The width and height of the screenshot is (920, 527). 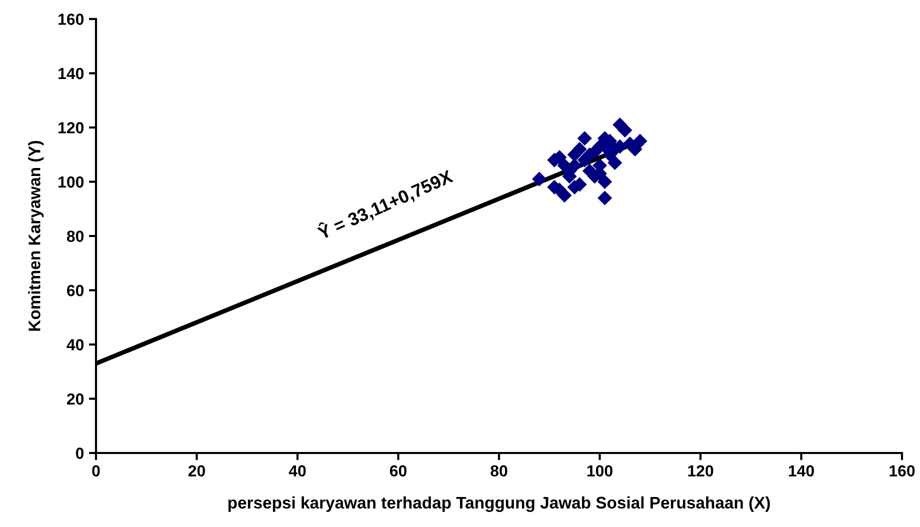 I want to click on y-tick-label: 0, so click(x=80, y=453).